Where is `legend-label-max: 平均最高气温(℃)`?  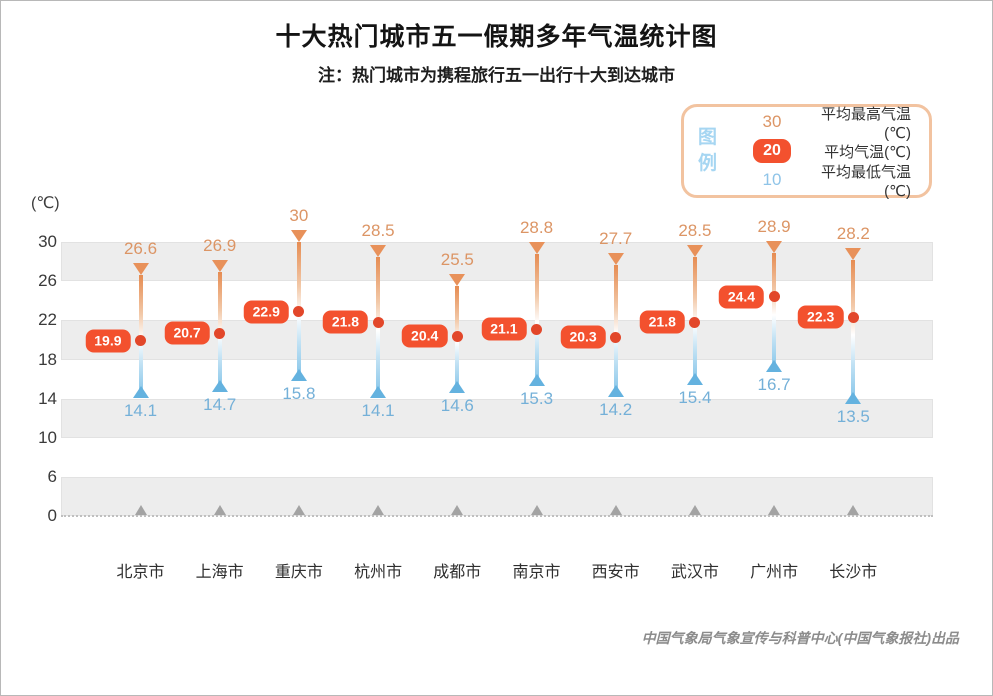 legend-label-max: 平均最高气温(℃) is located at coordinates (865, 123).